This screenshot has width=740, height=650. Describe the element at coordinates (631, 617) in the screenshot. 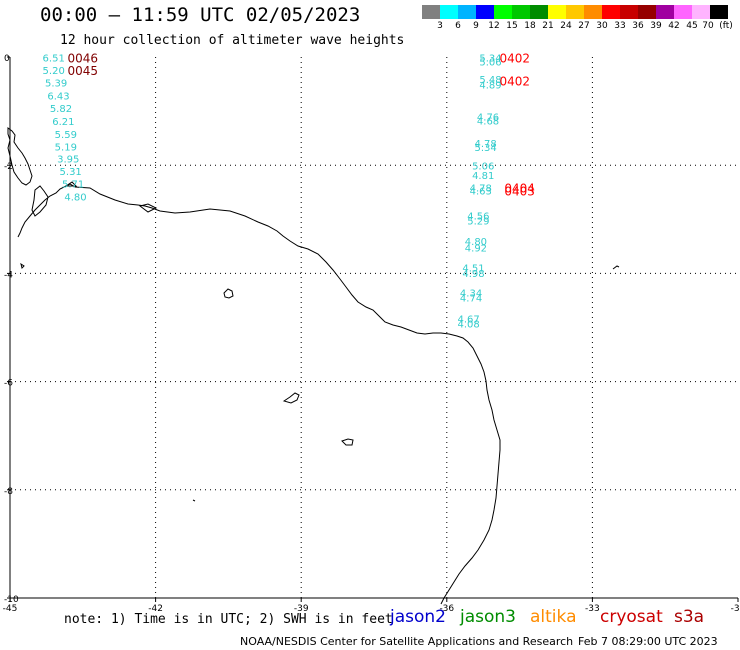

I see `satellite-cryosat: cryosat` at that location.